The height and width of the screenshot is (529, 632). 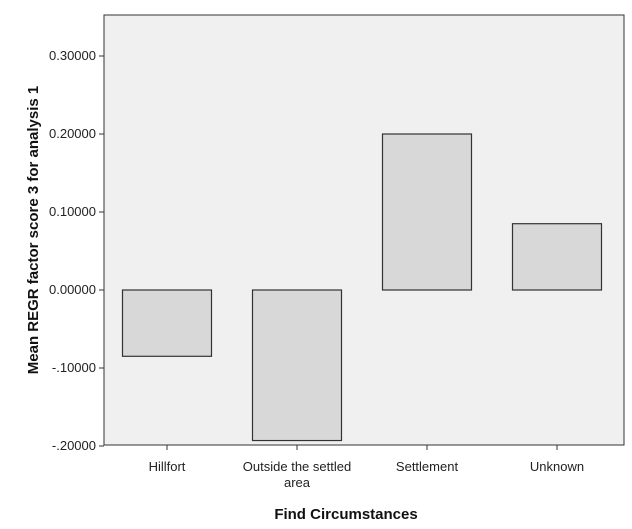 What do you see at coordinates (72, 55) in the screenshot?
I see `y-tick-label: 0.30000` at bounding box center [72, 55].